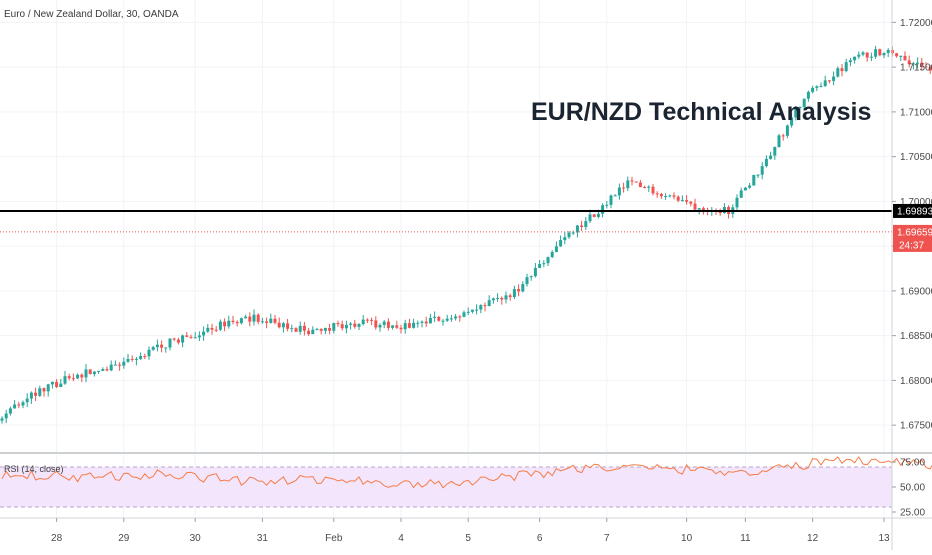  Describe the element at coordinates (916, 426) in the screenshot. I see `price-tick-label: 1.67500` at that location.